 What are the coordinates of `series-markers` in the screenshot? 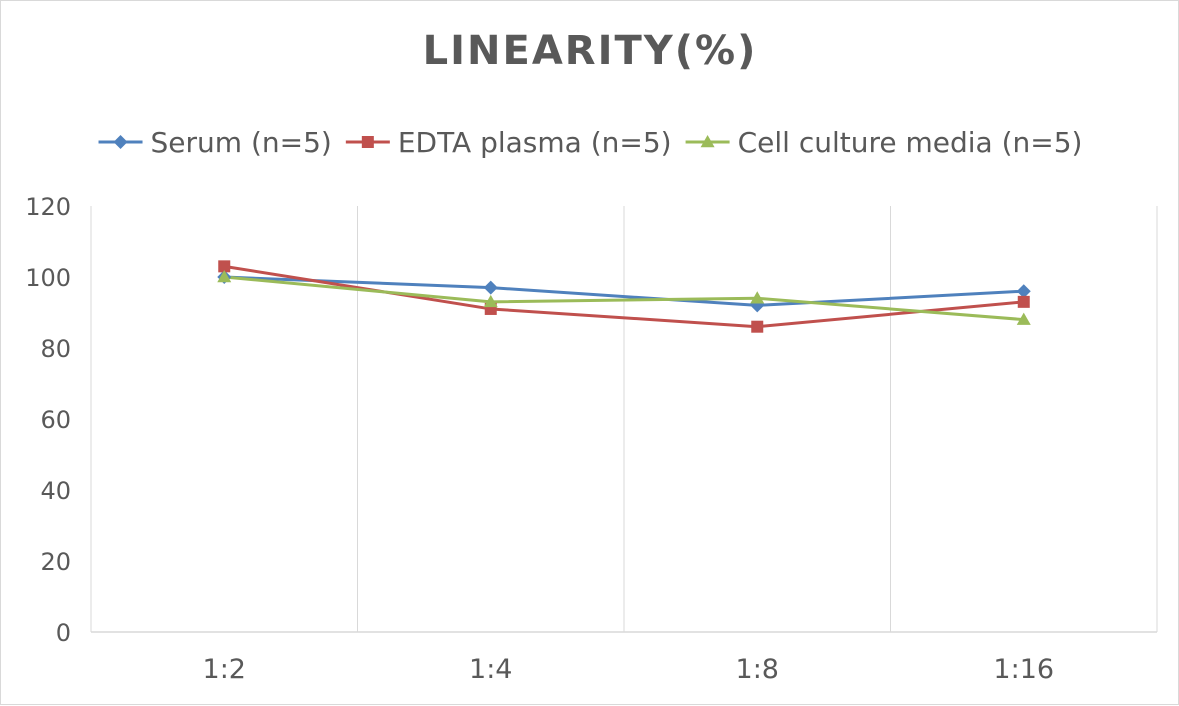 It's located at (624, 296).